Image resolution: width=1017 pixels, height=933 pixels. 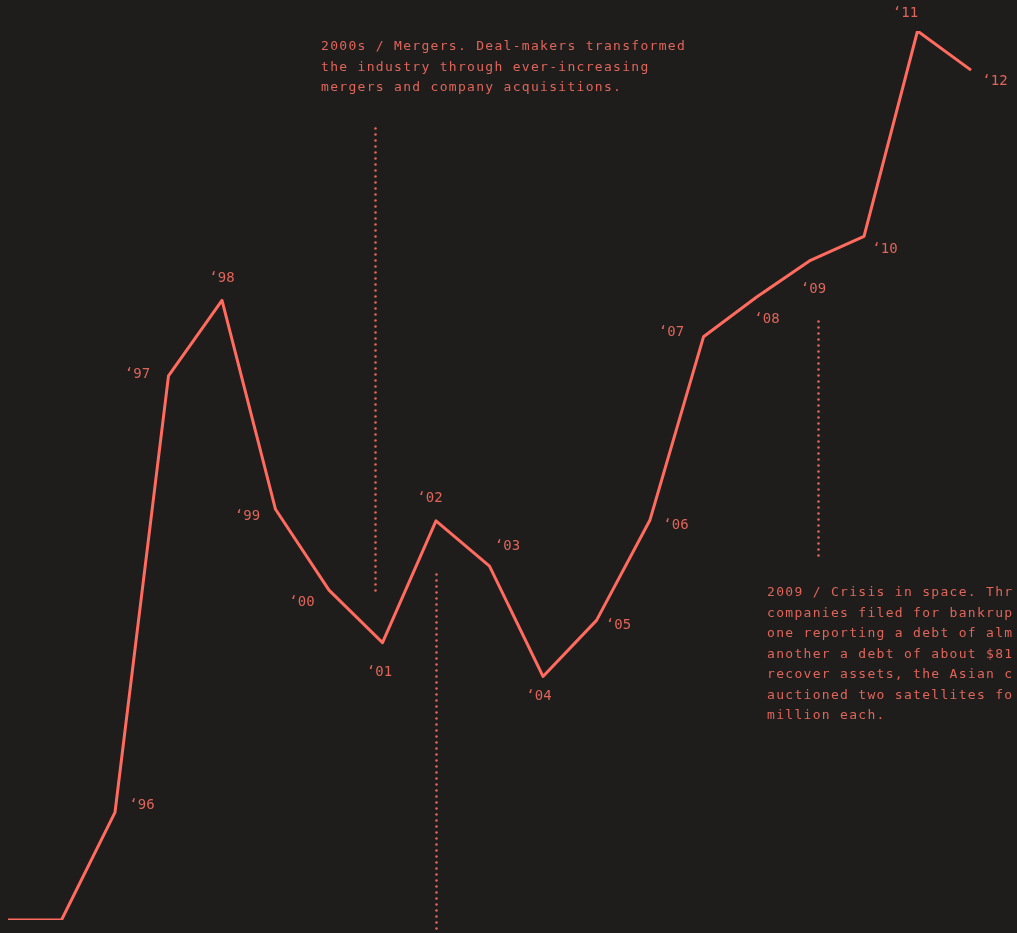 I want to click on annotation: ‘00, so click(x=302, y=601).